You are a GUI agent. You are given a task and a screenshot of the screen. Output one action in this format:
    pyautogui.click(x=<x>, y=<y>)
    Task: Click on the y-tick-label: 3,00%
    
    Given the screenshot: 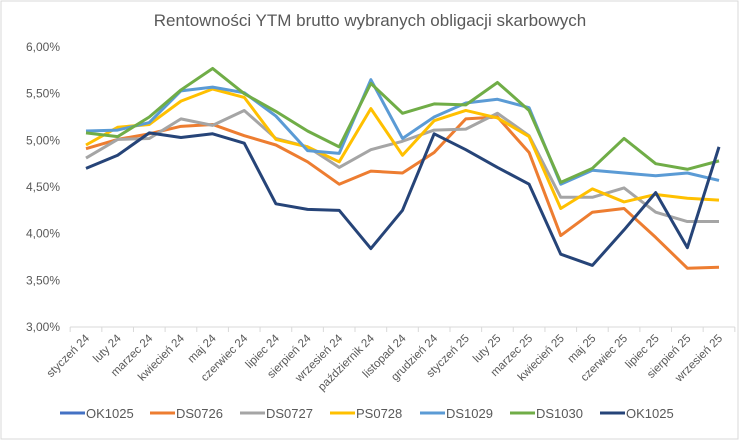 What is the action you would take?
    pyautogui.click(x=43, y=327)
    